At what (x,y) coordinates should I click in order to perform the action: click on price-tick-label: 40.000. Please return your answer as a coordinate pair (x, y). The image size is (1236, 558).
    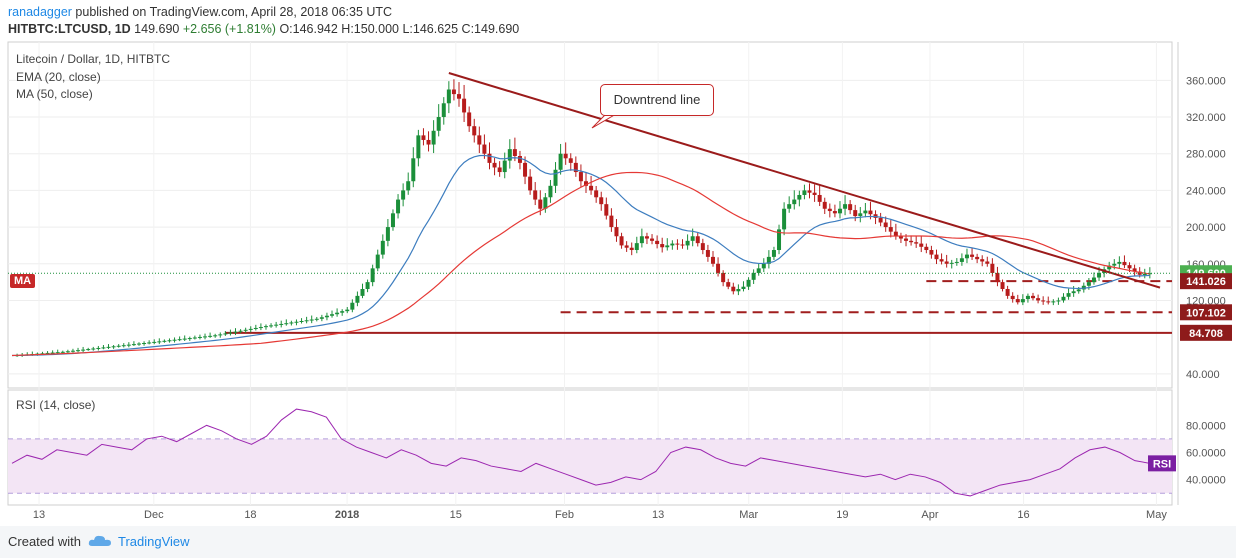
    Looking at the image, I should click on (1203, 375).